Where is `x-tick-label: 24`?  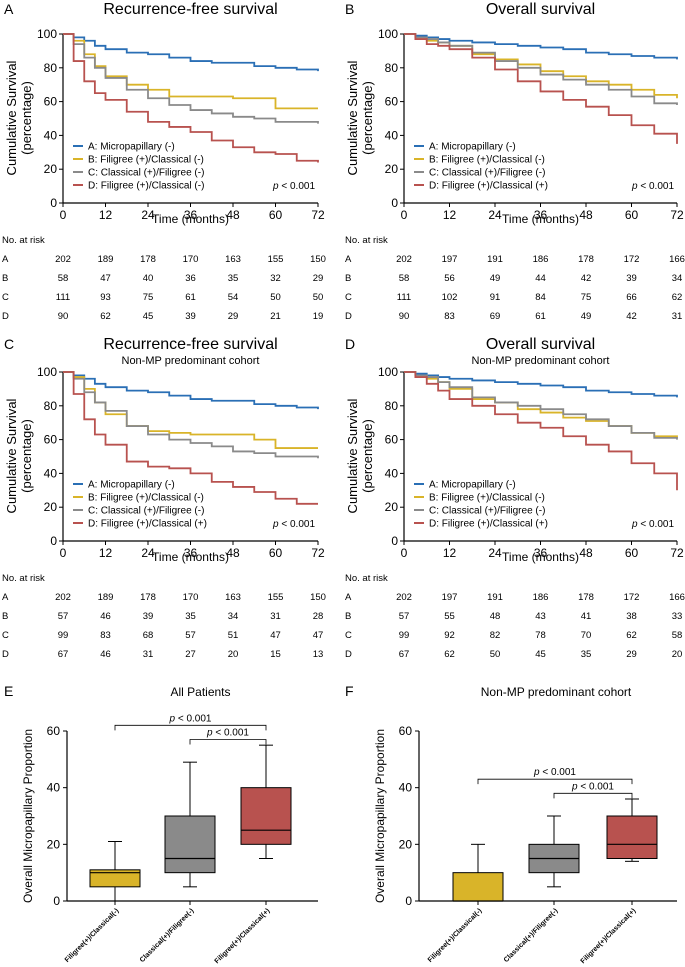
x-tick-label: 24 is located at coordinates (495, 215).